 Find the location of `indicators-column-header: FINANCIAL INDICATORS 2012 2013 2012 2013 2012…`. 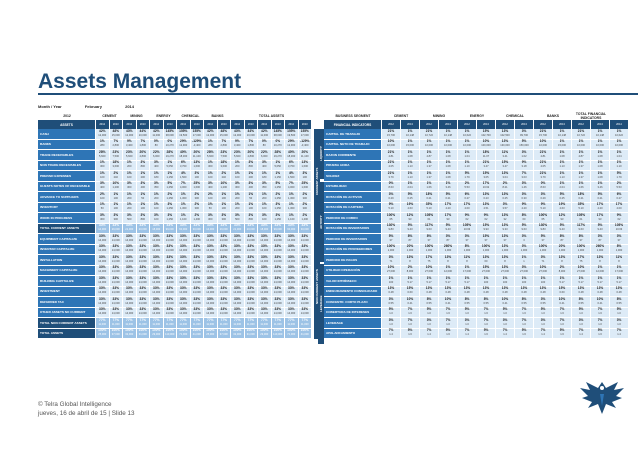

indicators-column-header: FINANCIAL INDICATORS 2012 2013 2012 2013 2012… is located at coordinates (476, 124).